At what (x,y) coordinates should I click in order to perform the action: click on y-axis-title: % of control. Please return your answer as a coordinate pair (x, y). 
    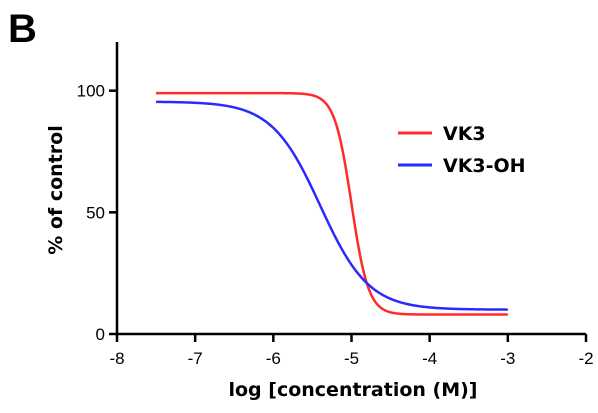
    Looking at the image, I should click on (56, 189).